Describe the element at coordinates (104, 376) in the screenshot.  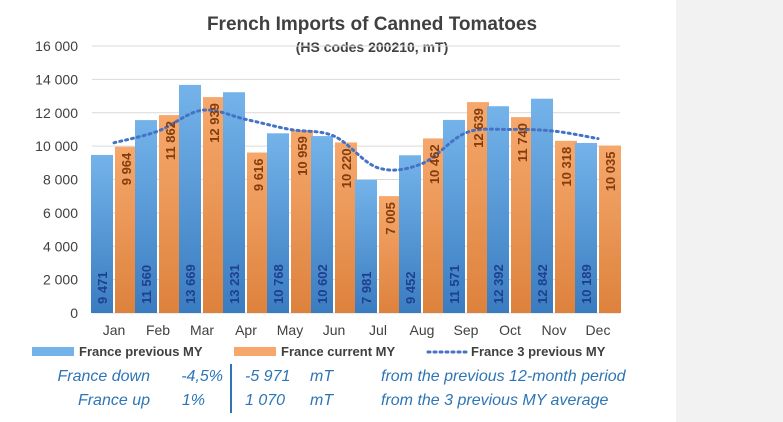
I see `summary-label: France down` at that location.